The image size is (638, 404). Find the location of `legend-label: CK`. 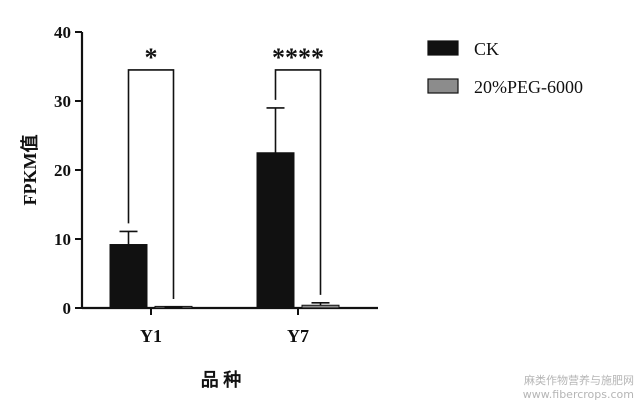

legend-label: CK is located at coordinates (486, 49).